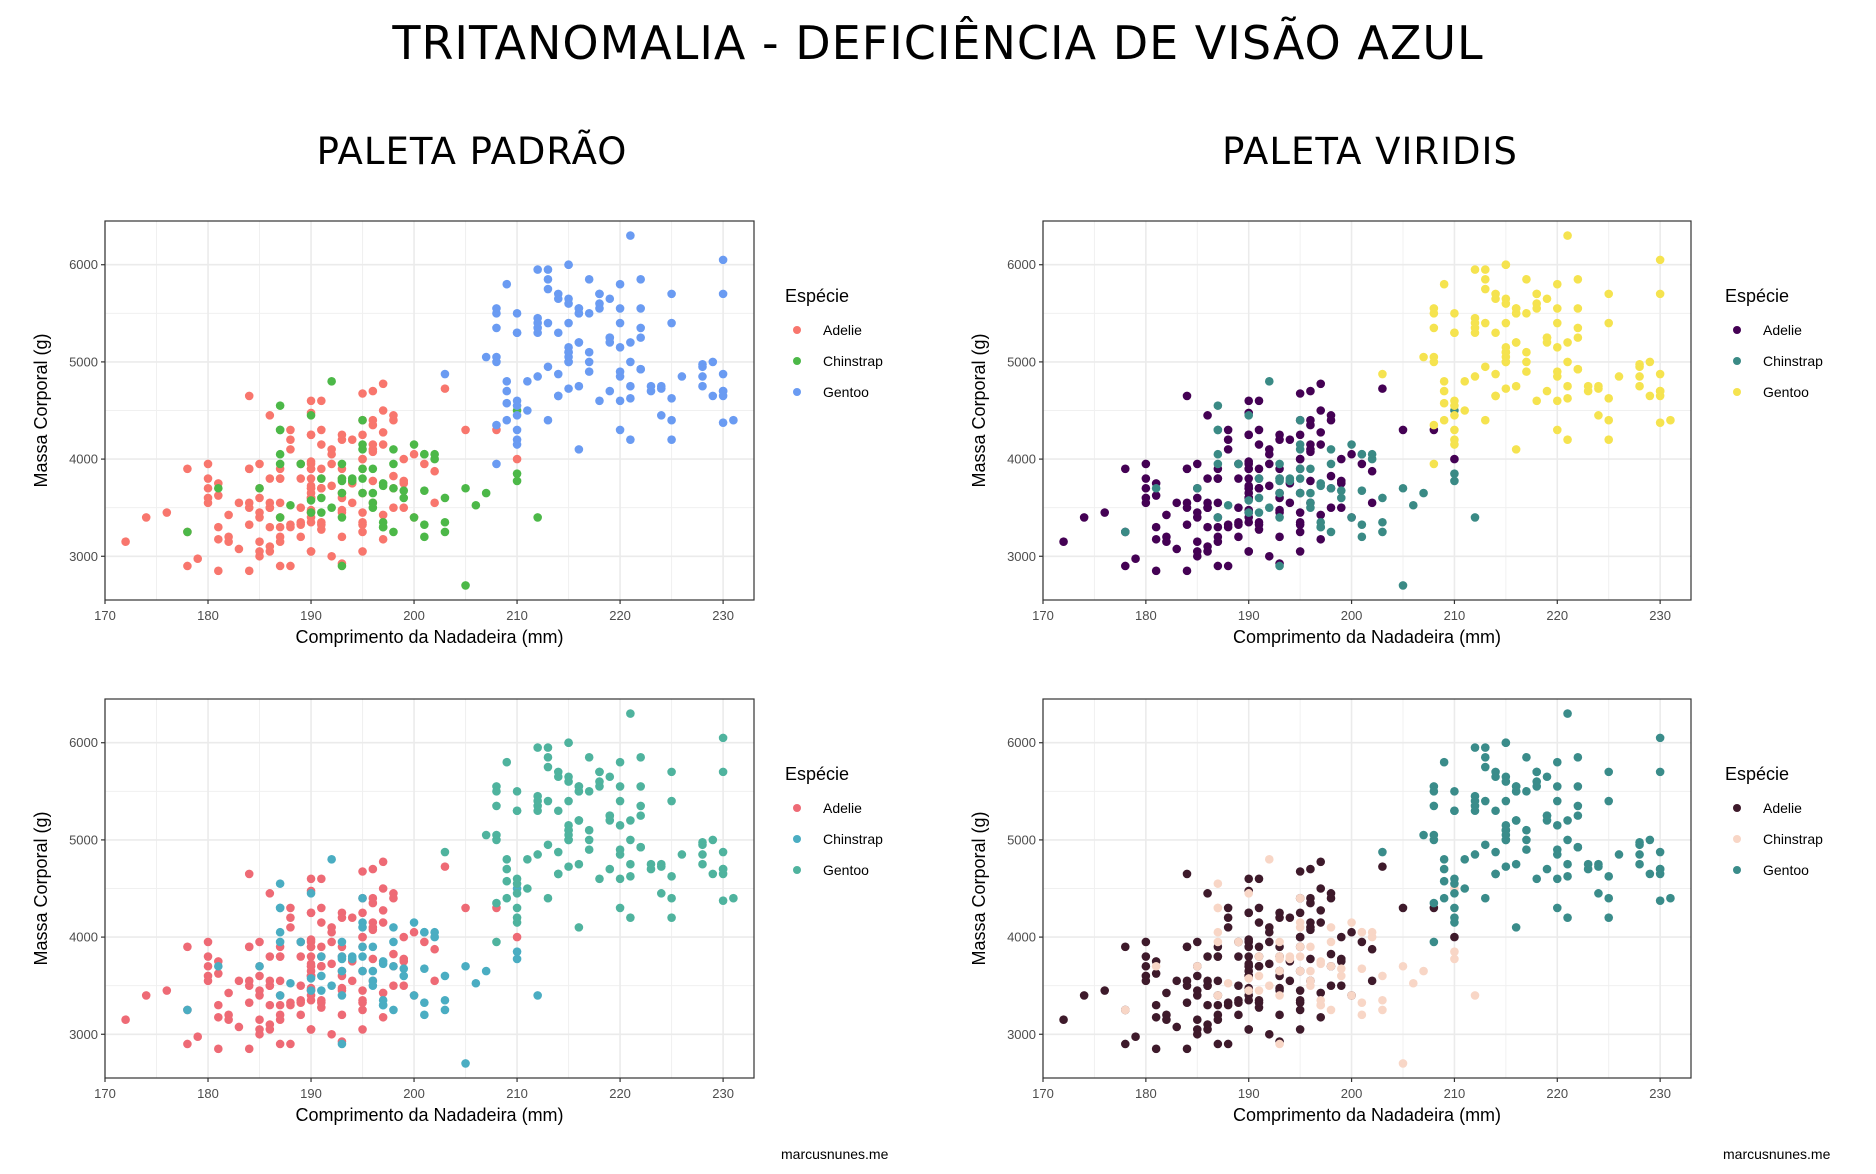 This screenshot has width=1876, height=1174. Describe the element at coordinates (846, 392) in the screenshot. I see `legend-label: Gentoo` at that location.